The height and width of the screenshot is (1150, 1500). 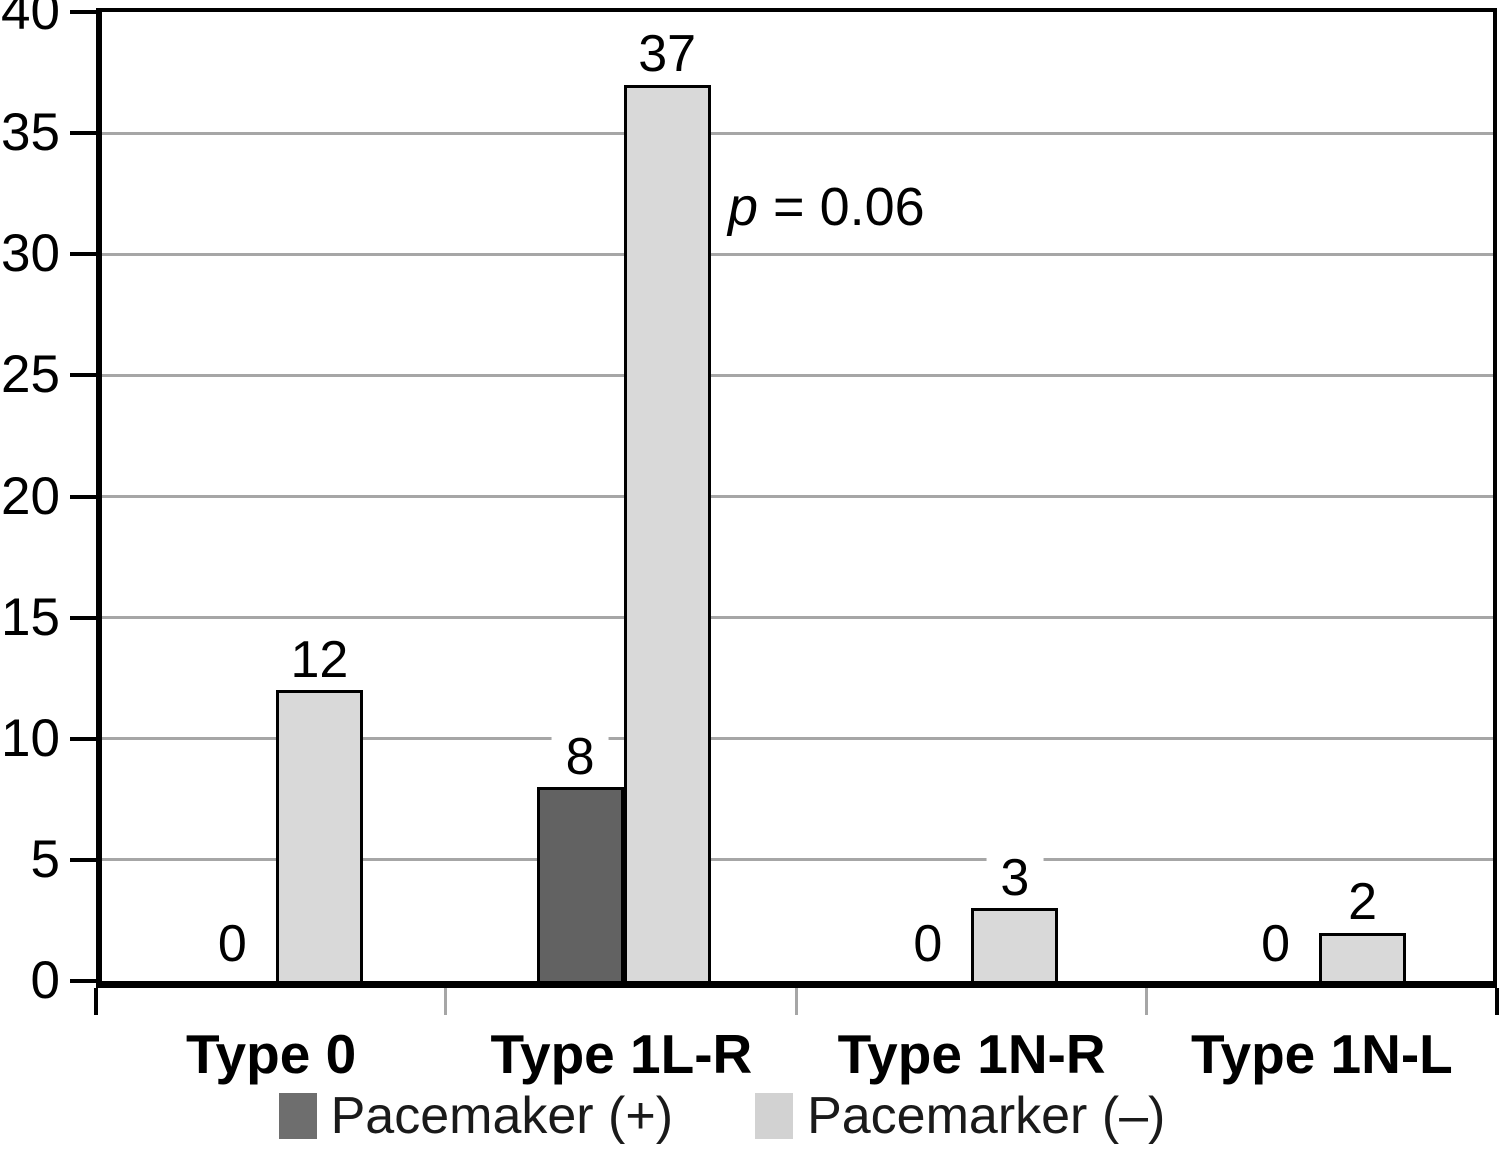 What do you see at coordinates (502, 1116) in the screenshot?
I see `legend-label: Pacemaker (+)` at bounding box center [502, 1116].